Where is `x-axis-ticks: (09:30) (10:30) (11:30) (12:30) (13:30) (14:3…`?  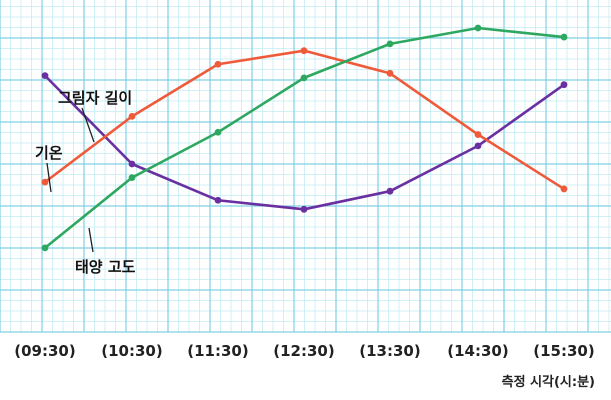
x-axis-ticks: (09:30) (10:30) (11:30) (12:30) (13:30) (14:3… is located at coordinates (304, 351).